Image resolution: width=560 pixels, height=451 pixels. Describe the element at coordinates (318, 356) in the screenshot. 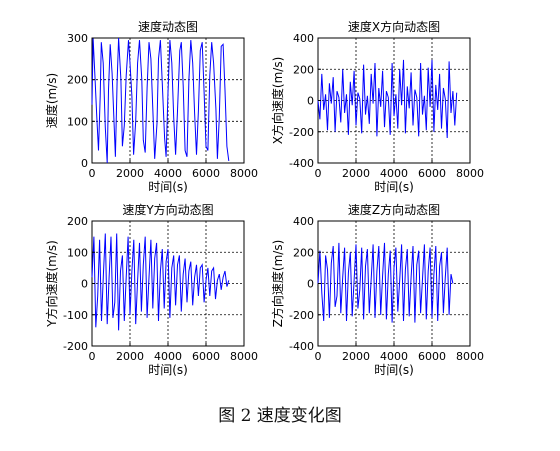

I see `chart4-xtick-label: 0` at that location.